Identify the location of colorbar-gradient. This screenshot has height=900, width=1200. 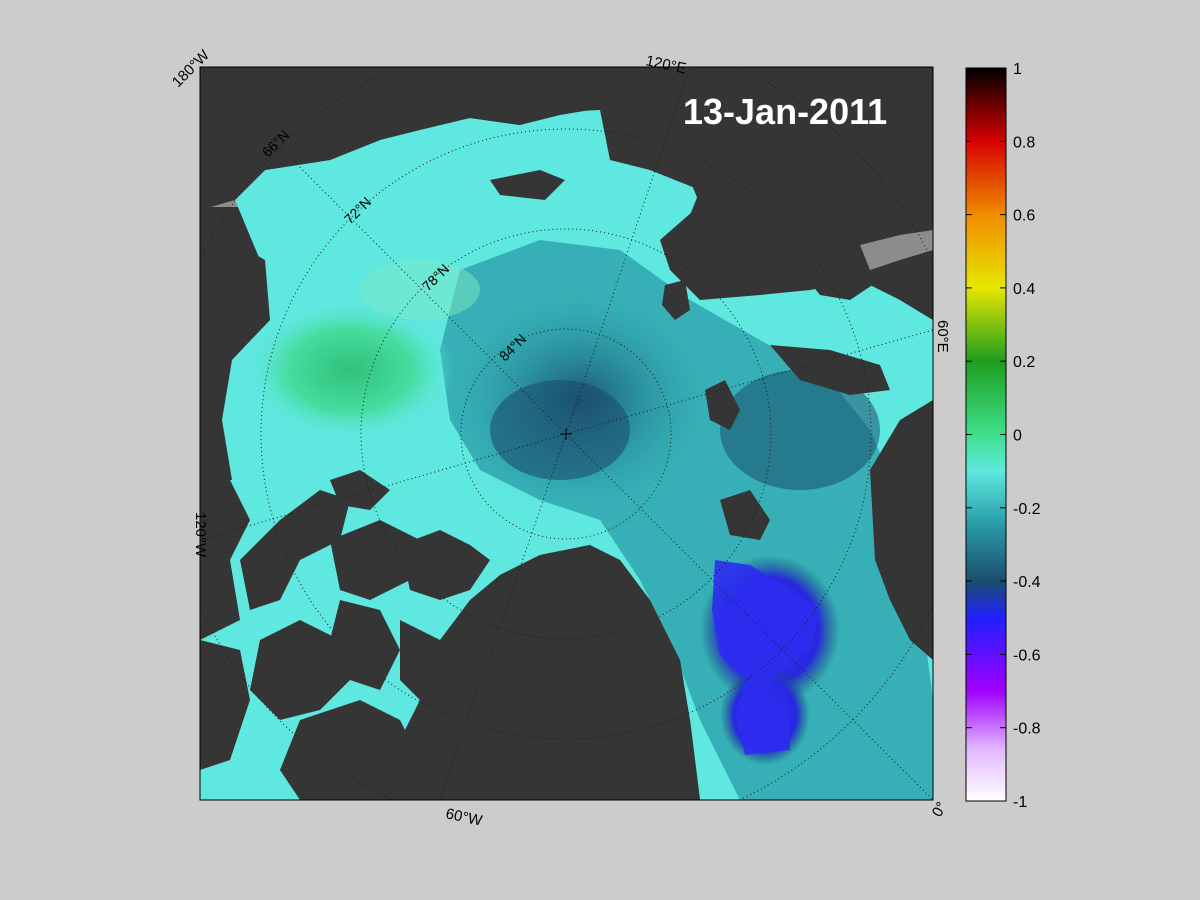
(986, 434).